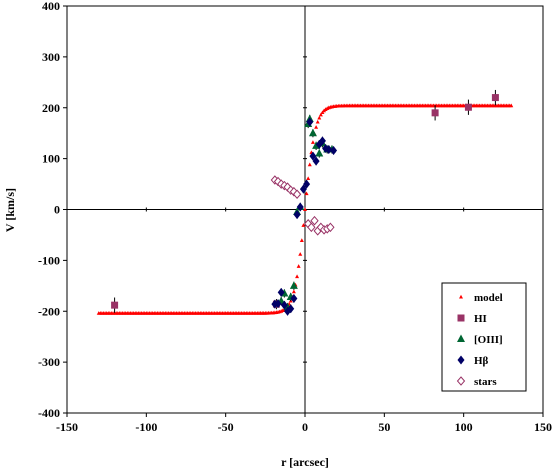 Image resolution: width=557 pixels, height=470 pixels. Describe the element at coordinates (480, 319) in the screenshot. I see `legend-label: HI` at that location.